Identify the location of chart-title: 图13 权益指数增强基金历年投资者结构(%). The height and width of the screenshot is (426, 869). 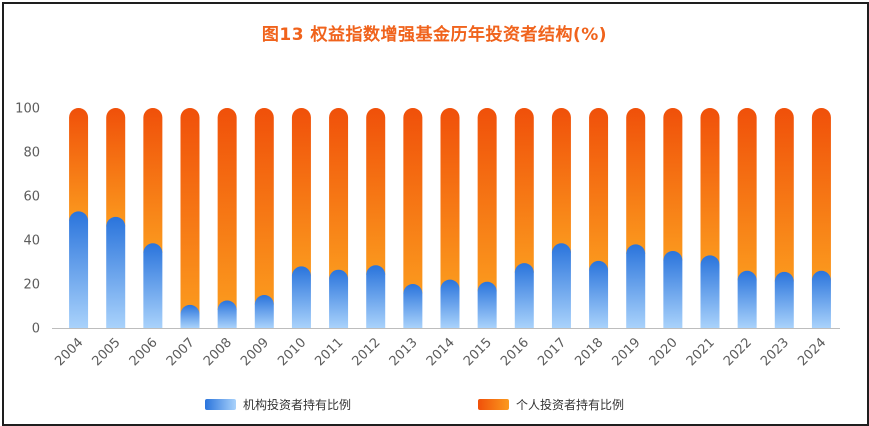
(434, 35).